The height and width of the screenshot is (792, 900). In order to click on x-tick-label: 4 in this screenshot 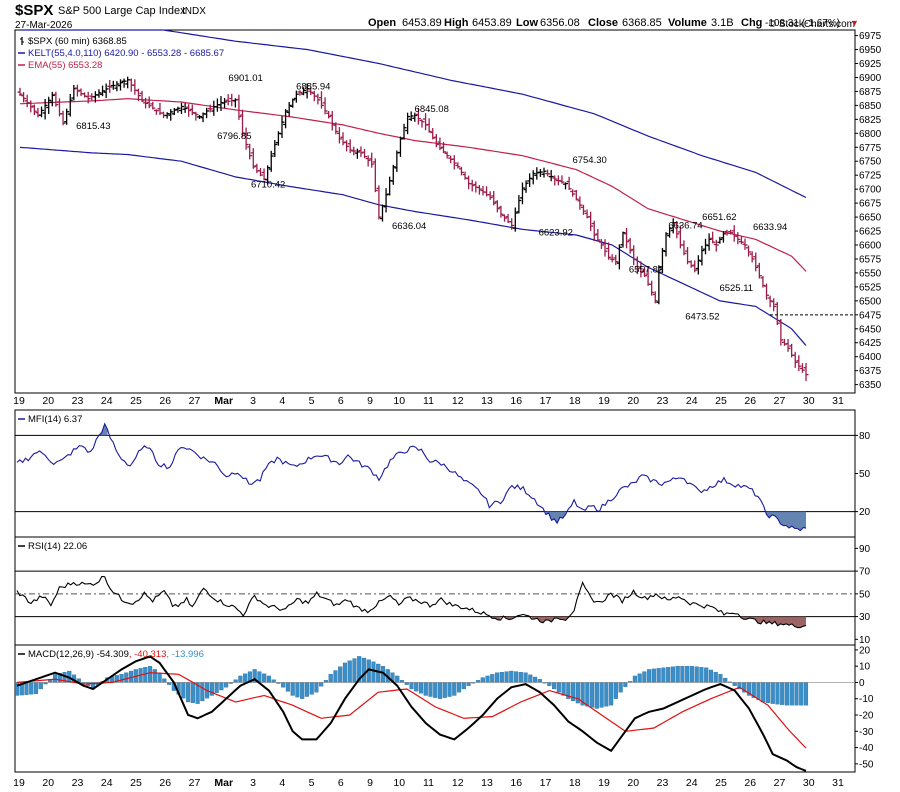, I will do `click(282, 401)`.